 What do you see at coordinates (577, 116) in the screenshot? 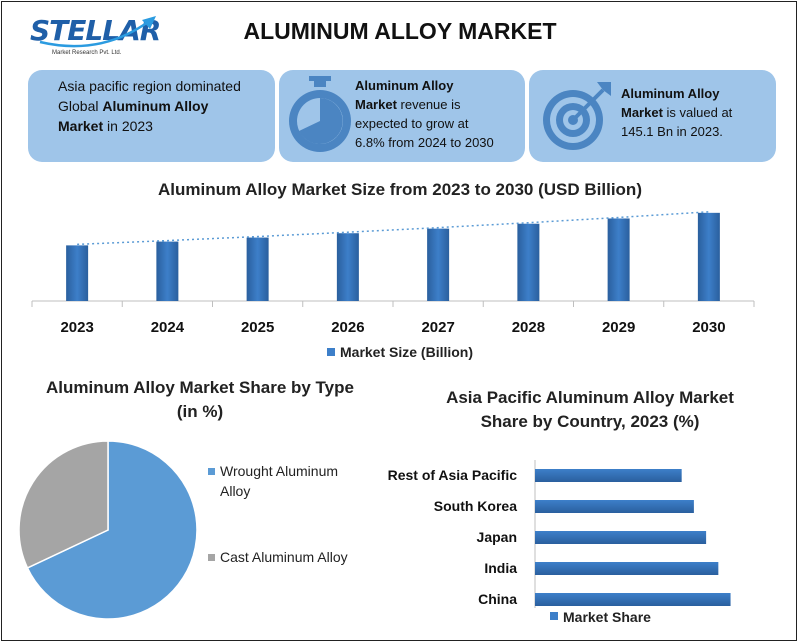
I see `target-icon` at bounding box center [577, 116].